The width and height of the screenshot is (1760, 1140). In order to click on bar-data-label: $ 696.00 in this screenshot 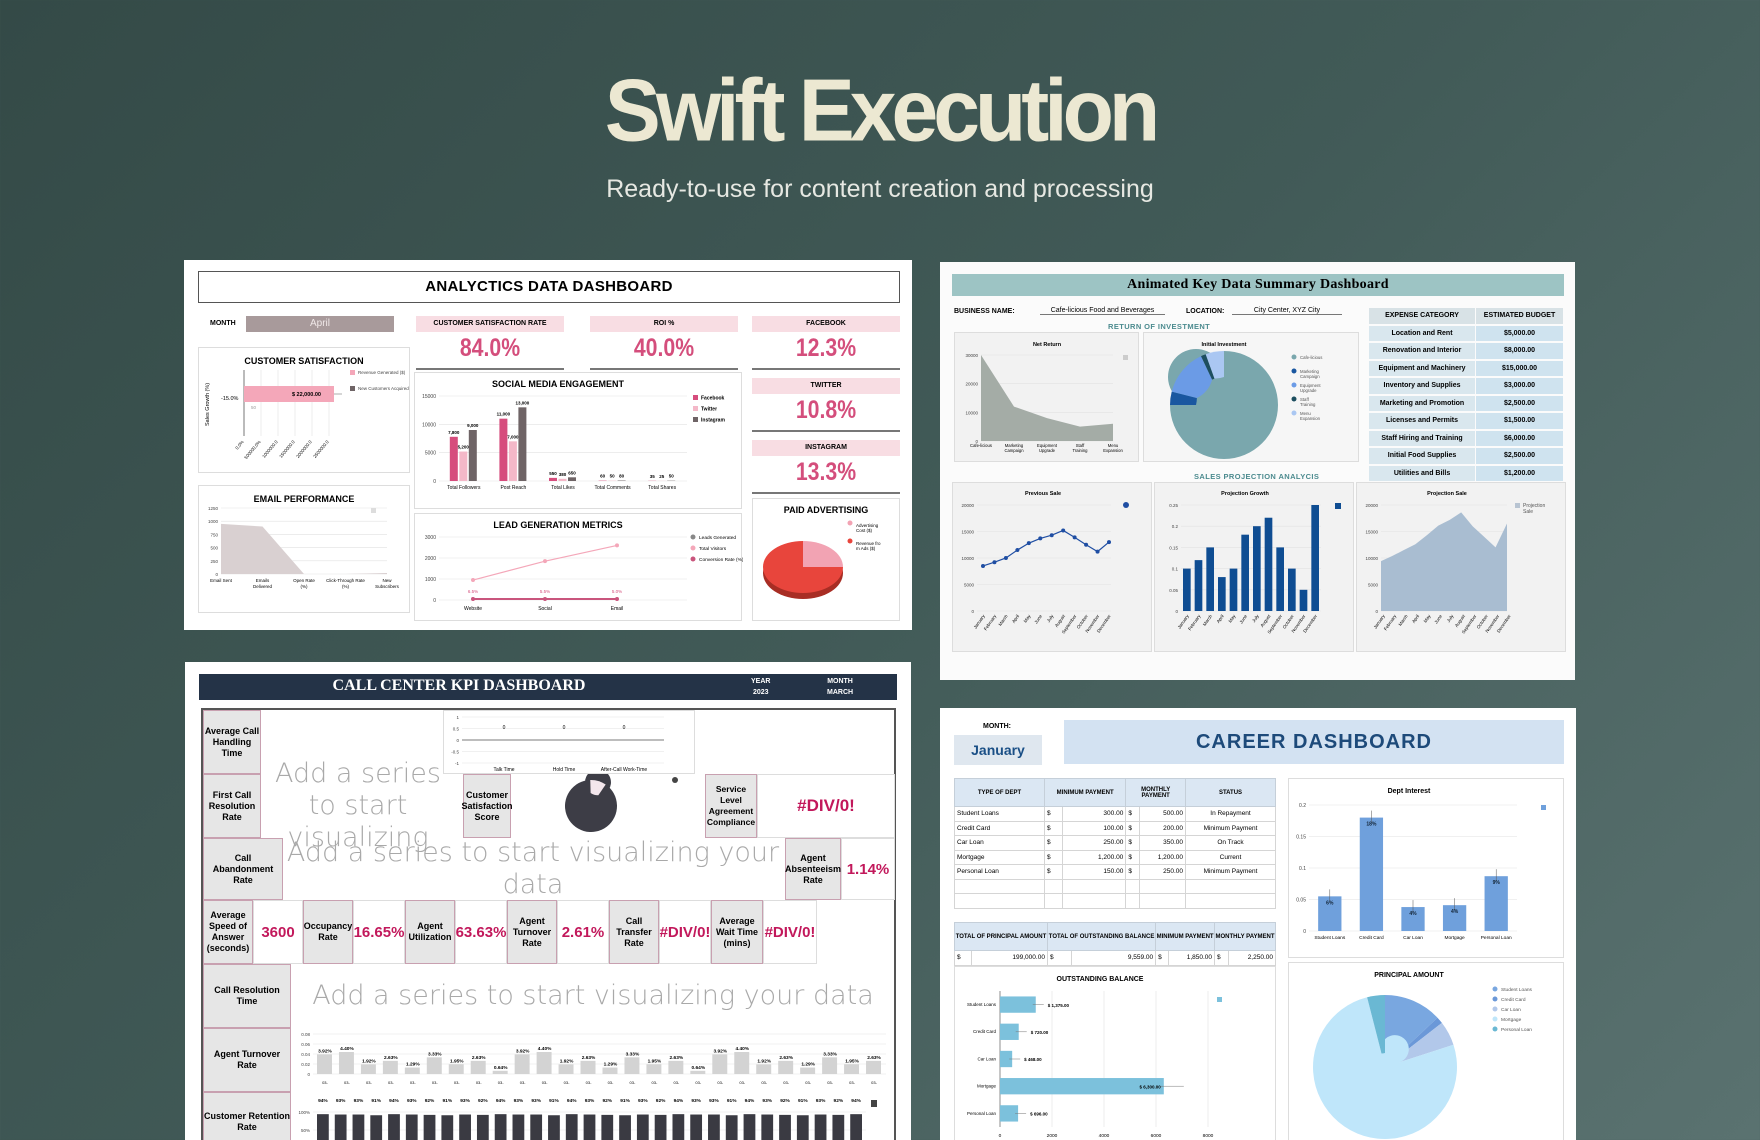, I will do `click(1039, 1114)`.